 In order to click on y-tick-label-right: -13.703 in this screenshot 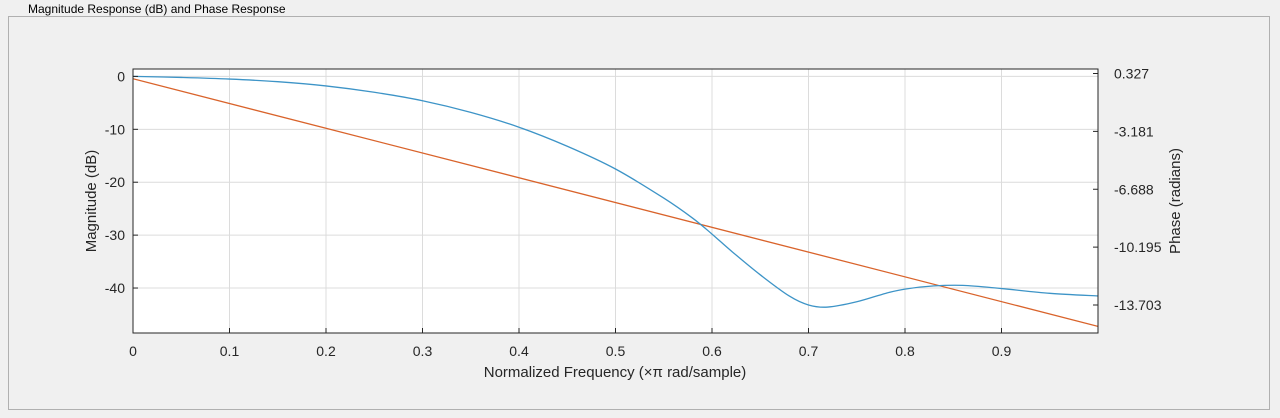, I will do `click(1138, 305)`.